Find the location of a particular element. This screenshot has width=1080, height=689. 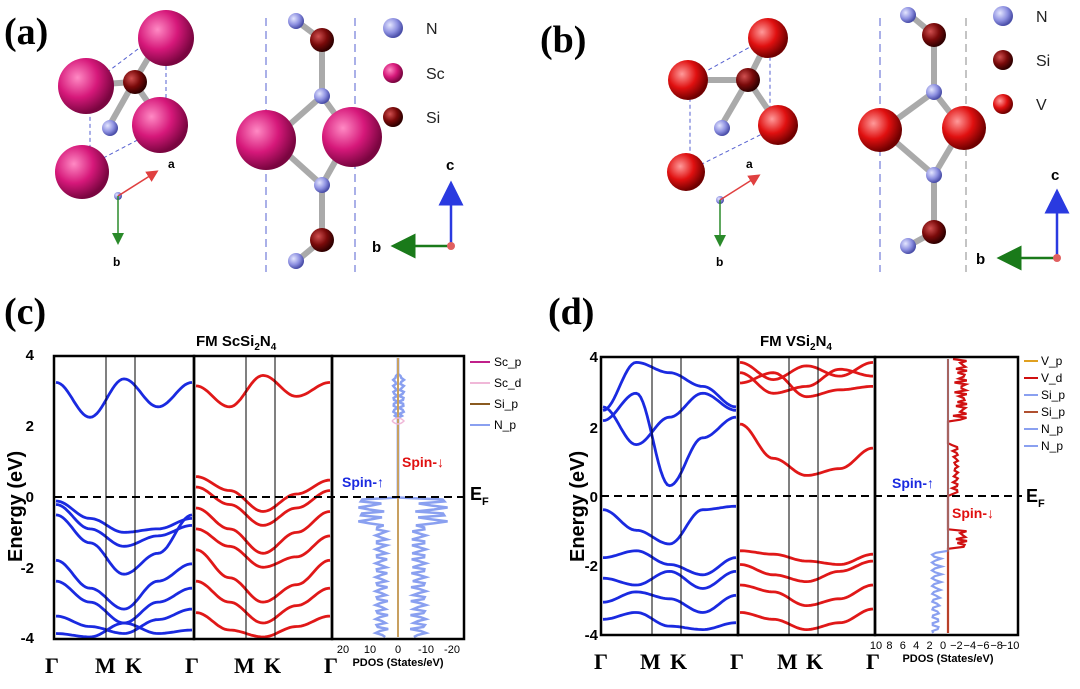

structure-b-top-view: a b is located at coordinates (732, 143).